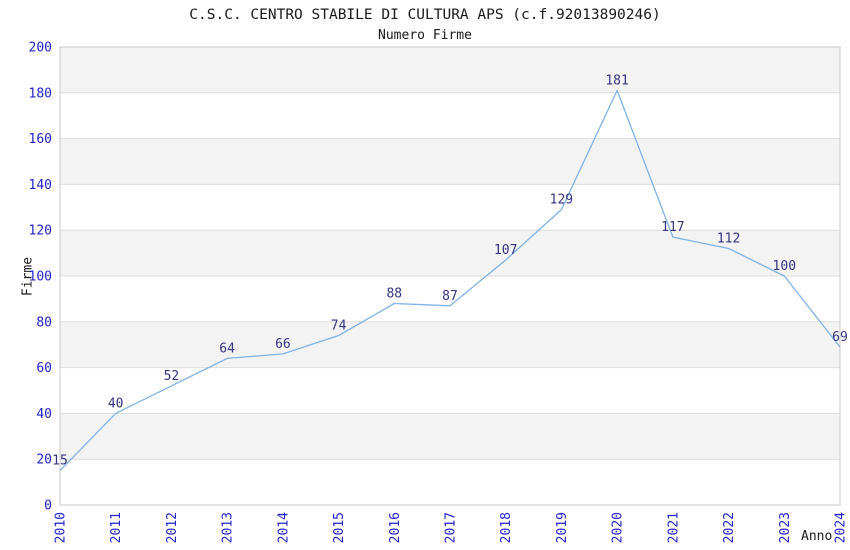 The height and width of the screenshot is (550, 850). I want to click on x-tick-label: 2016, so click(395, 527).